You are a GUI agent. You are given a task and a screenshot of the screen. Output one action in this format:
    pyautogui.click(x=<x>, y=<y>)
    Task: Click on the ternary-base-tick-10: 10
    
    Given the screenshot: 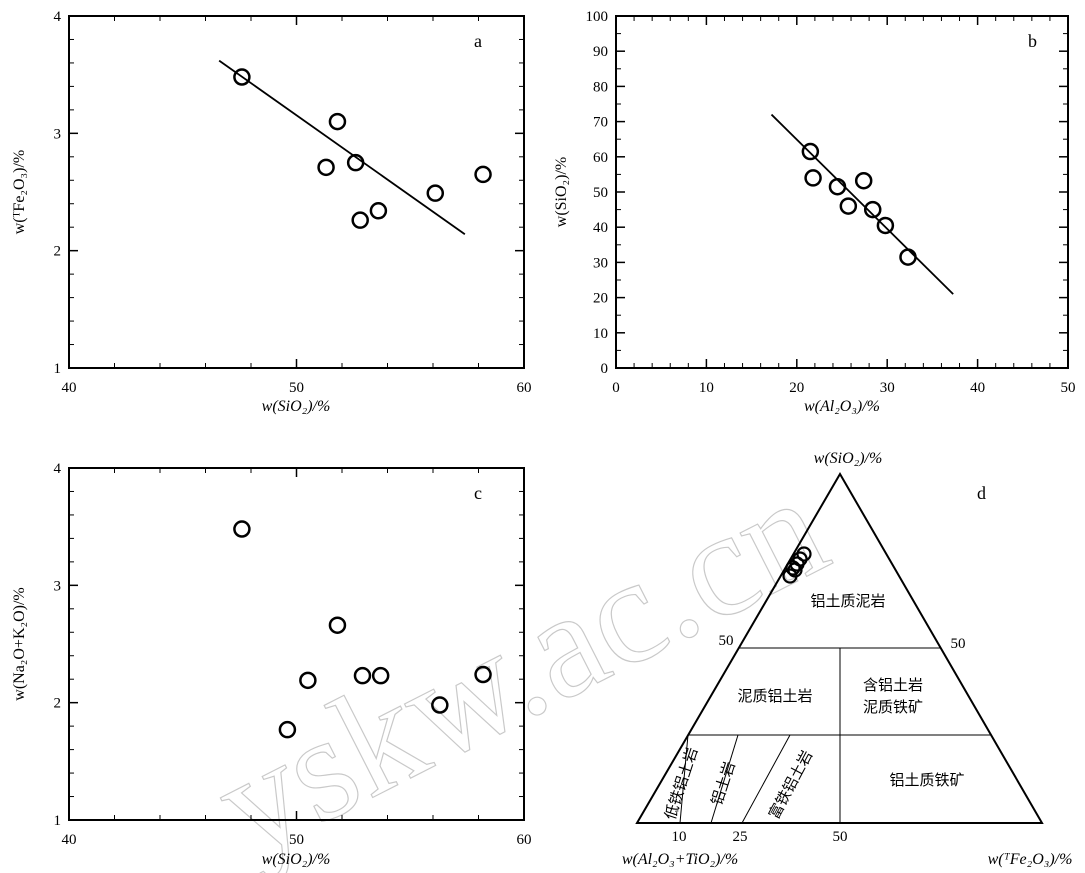 What is the action you would take?
    pyautogui.click(x=679, y=837)
    